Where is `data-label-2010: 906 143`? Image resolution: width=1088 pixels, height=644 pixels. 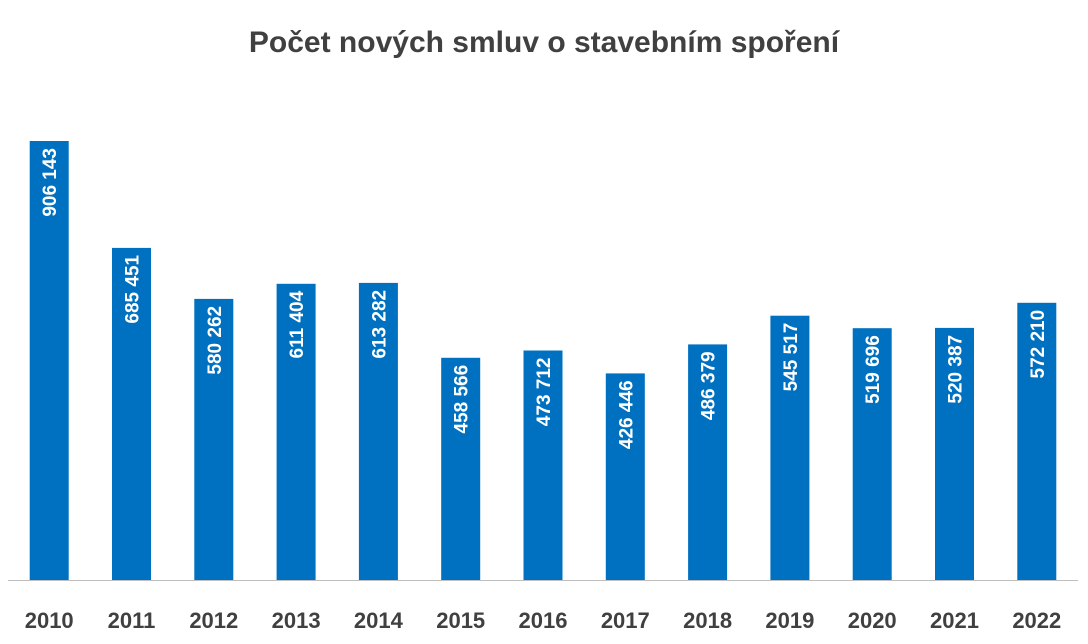
data-label-2010: 906 143 is located at coordinates (50, 182).